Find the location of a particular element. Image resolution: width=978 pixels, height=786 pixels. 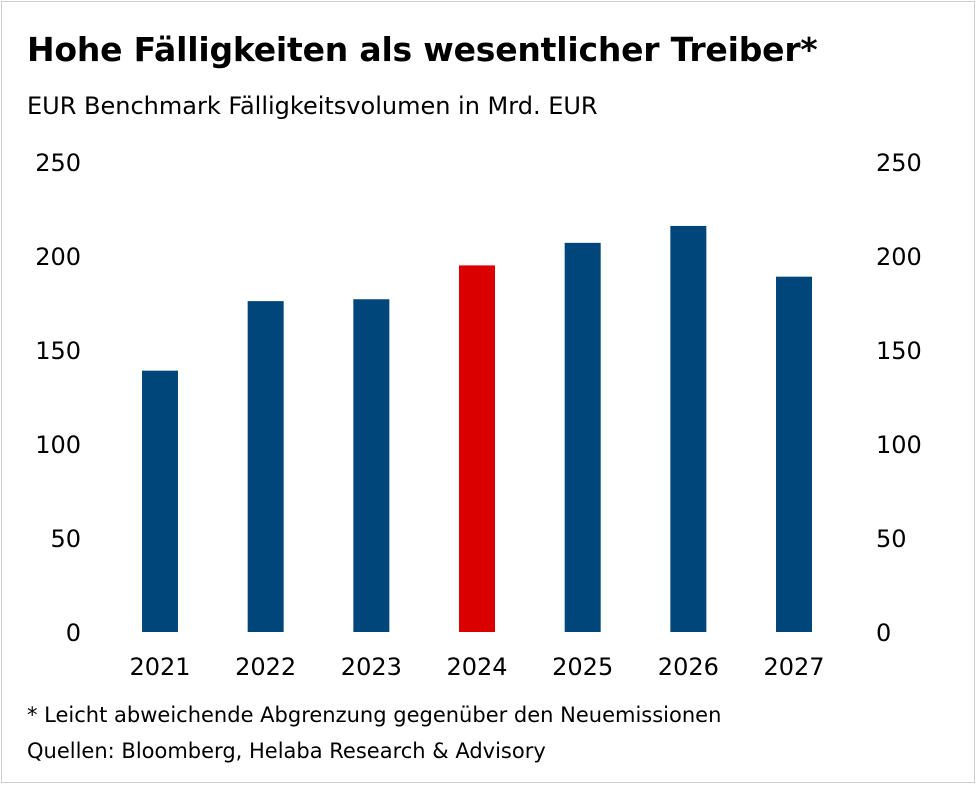

y-tick-label-right: 150 is located at coordinates (899, 351).